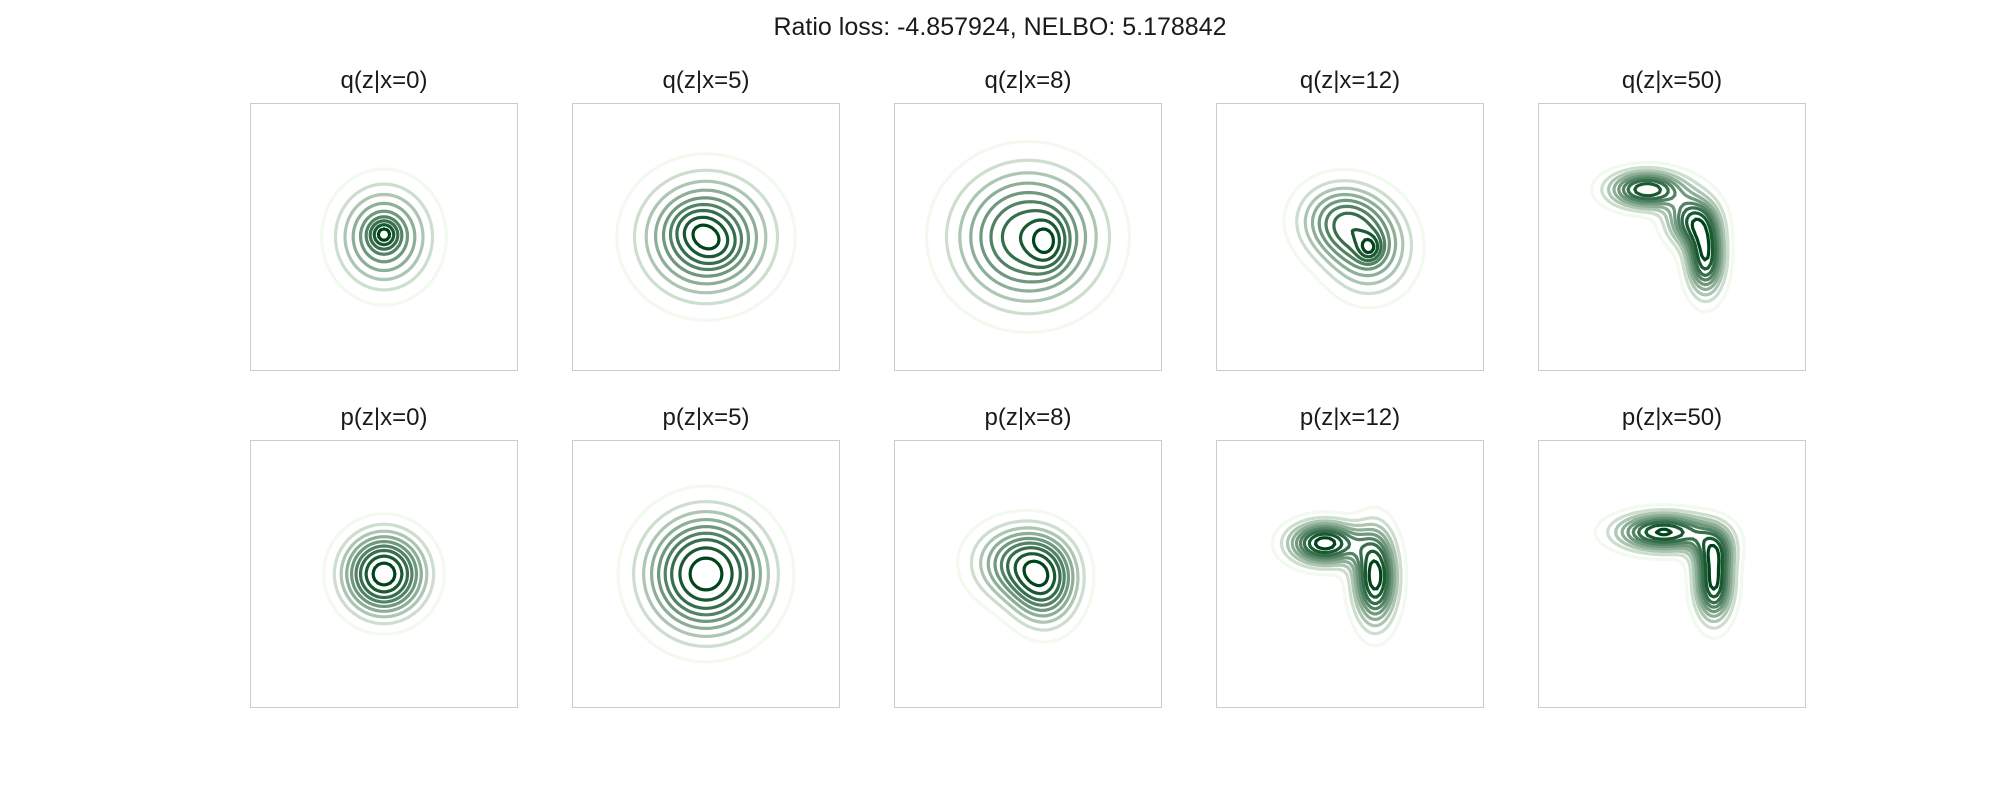 This screenshot has width=2000, height=800. I want to click on contour-panel: p(z|x=50), so click(1672, 556).